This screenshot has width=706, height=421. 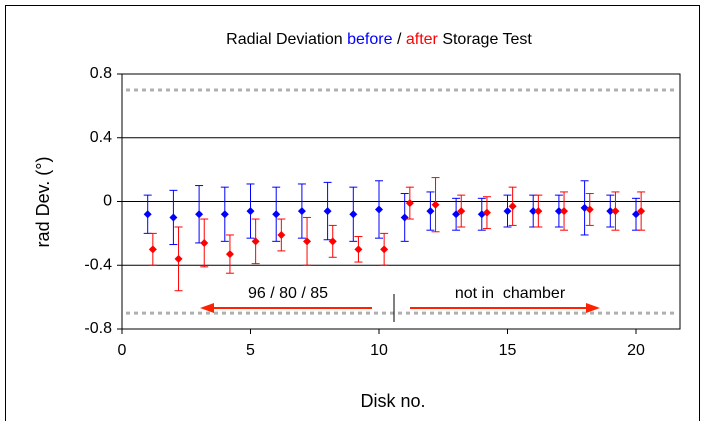 I want to click on y-tick-label: 0.4, so click(x=101, y=137).